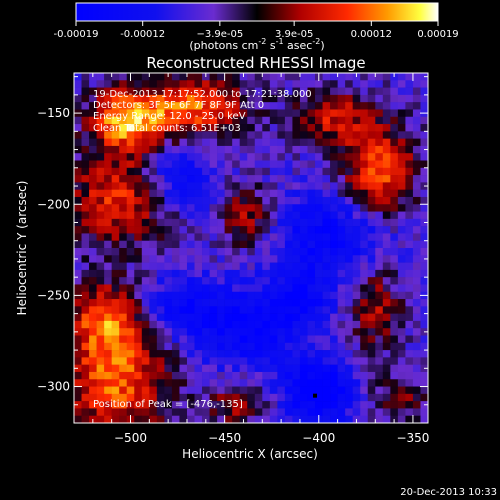 This screenshot has height=500, width=500. I want to click on colorbar-tick-label: -0.00012, so click(142, 34).